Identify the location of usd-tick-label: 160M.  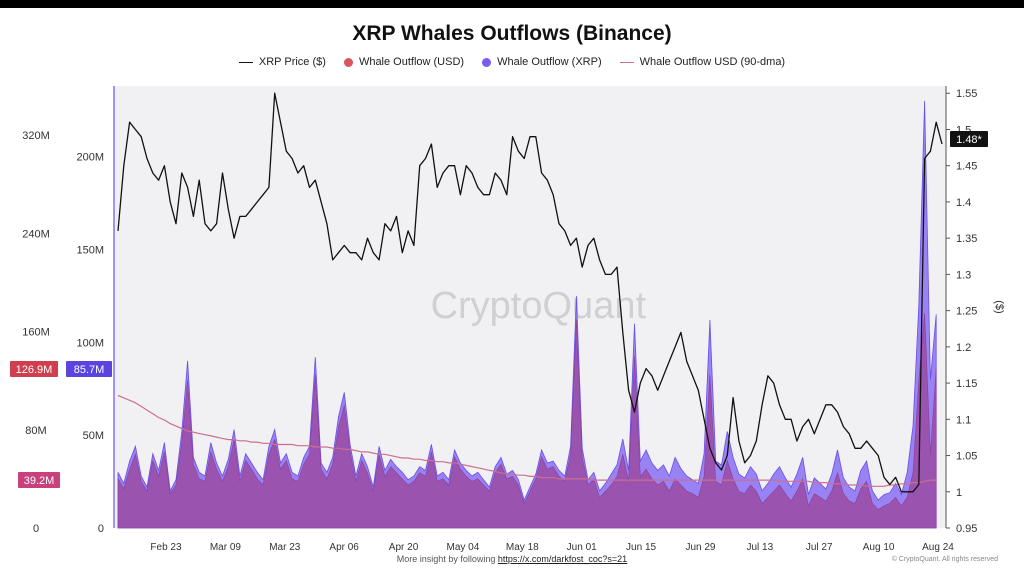
(36, 333).